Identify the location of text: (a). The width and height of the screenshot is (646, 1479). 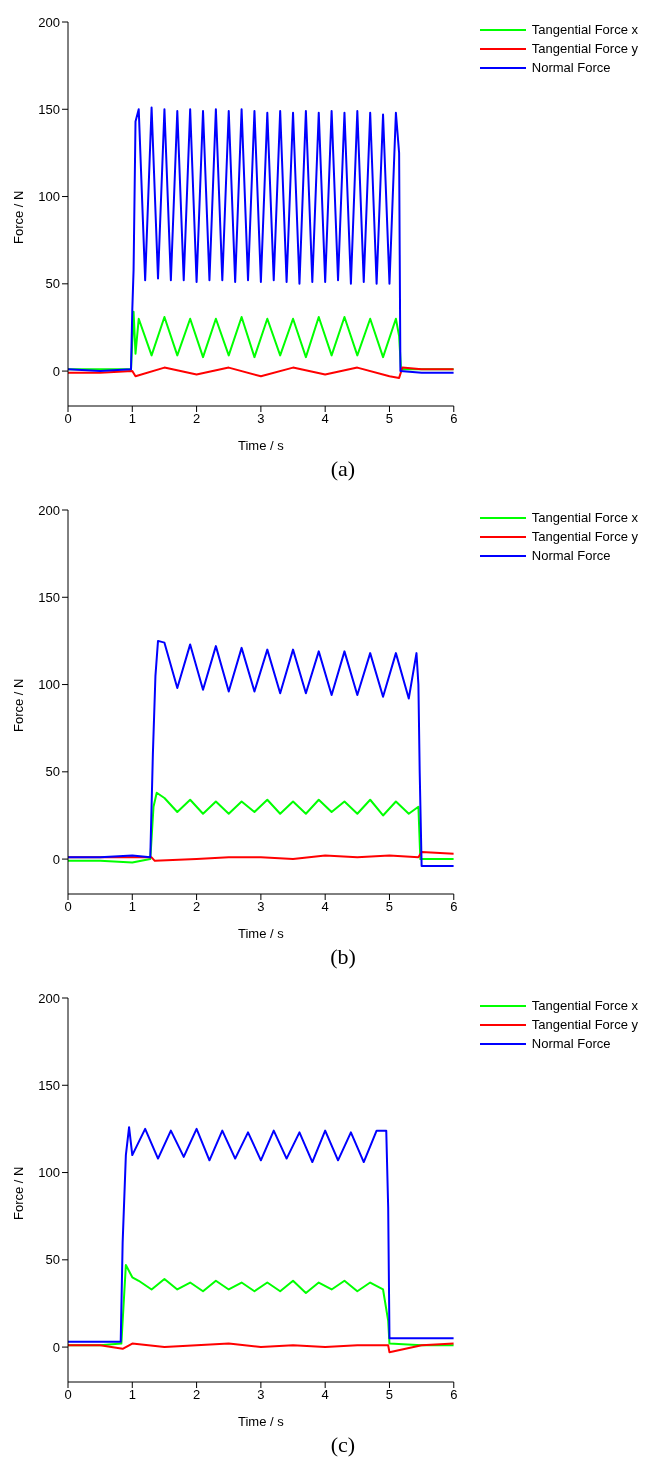
(343, 469).